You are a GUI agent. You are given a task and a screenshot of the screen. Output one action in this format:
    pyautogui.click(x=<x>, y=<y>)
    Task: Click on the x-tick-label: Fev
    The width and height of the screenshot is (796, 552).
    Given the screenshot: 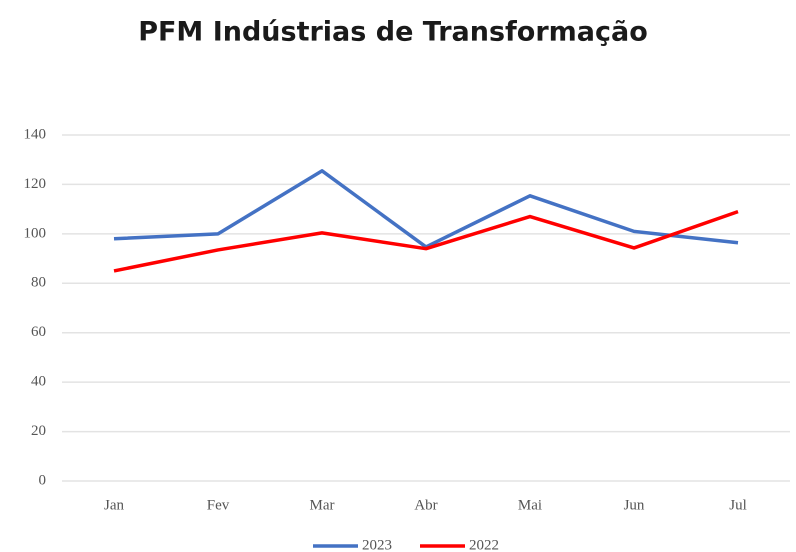 What is the action you would take?
    pyautogui.click(x=218, y=505)
    